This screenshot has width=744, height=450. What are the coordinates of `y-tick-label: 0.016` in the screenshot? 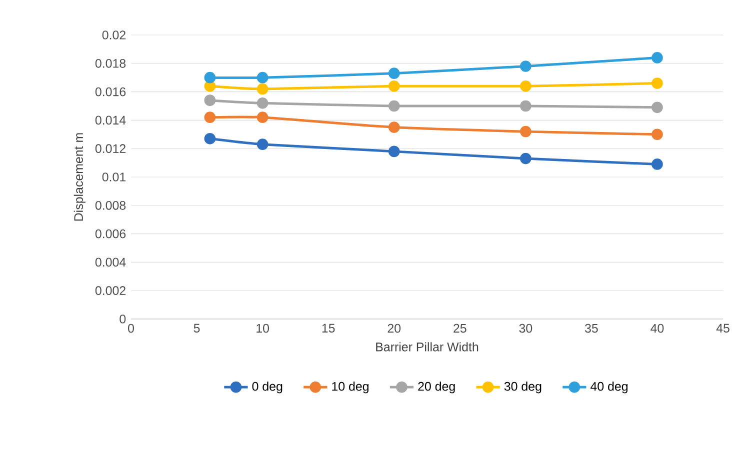 It's located at (110, 91).